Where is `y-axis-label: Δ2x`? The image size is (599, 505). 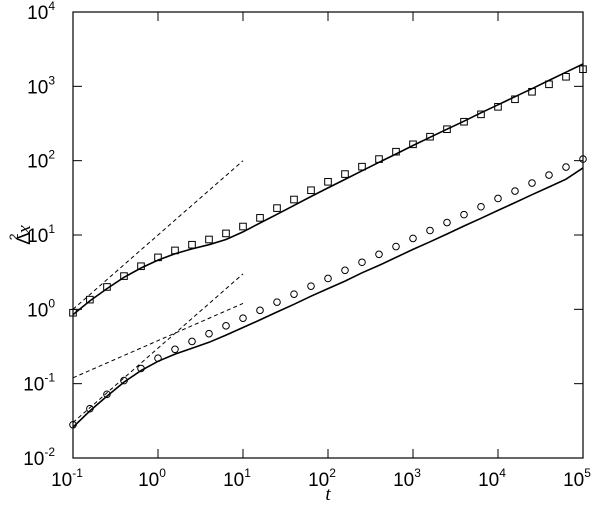
y-axis-label: Δ2x is located at coordinates (21, 235).